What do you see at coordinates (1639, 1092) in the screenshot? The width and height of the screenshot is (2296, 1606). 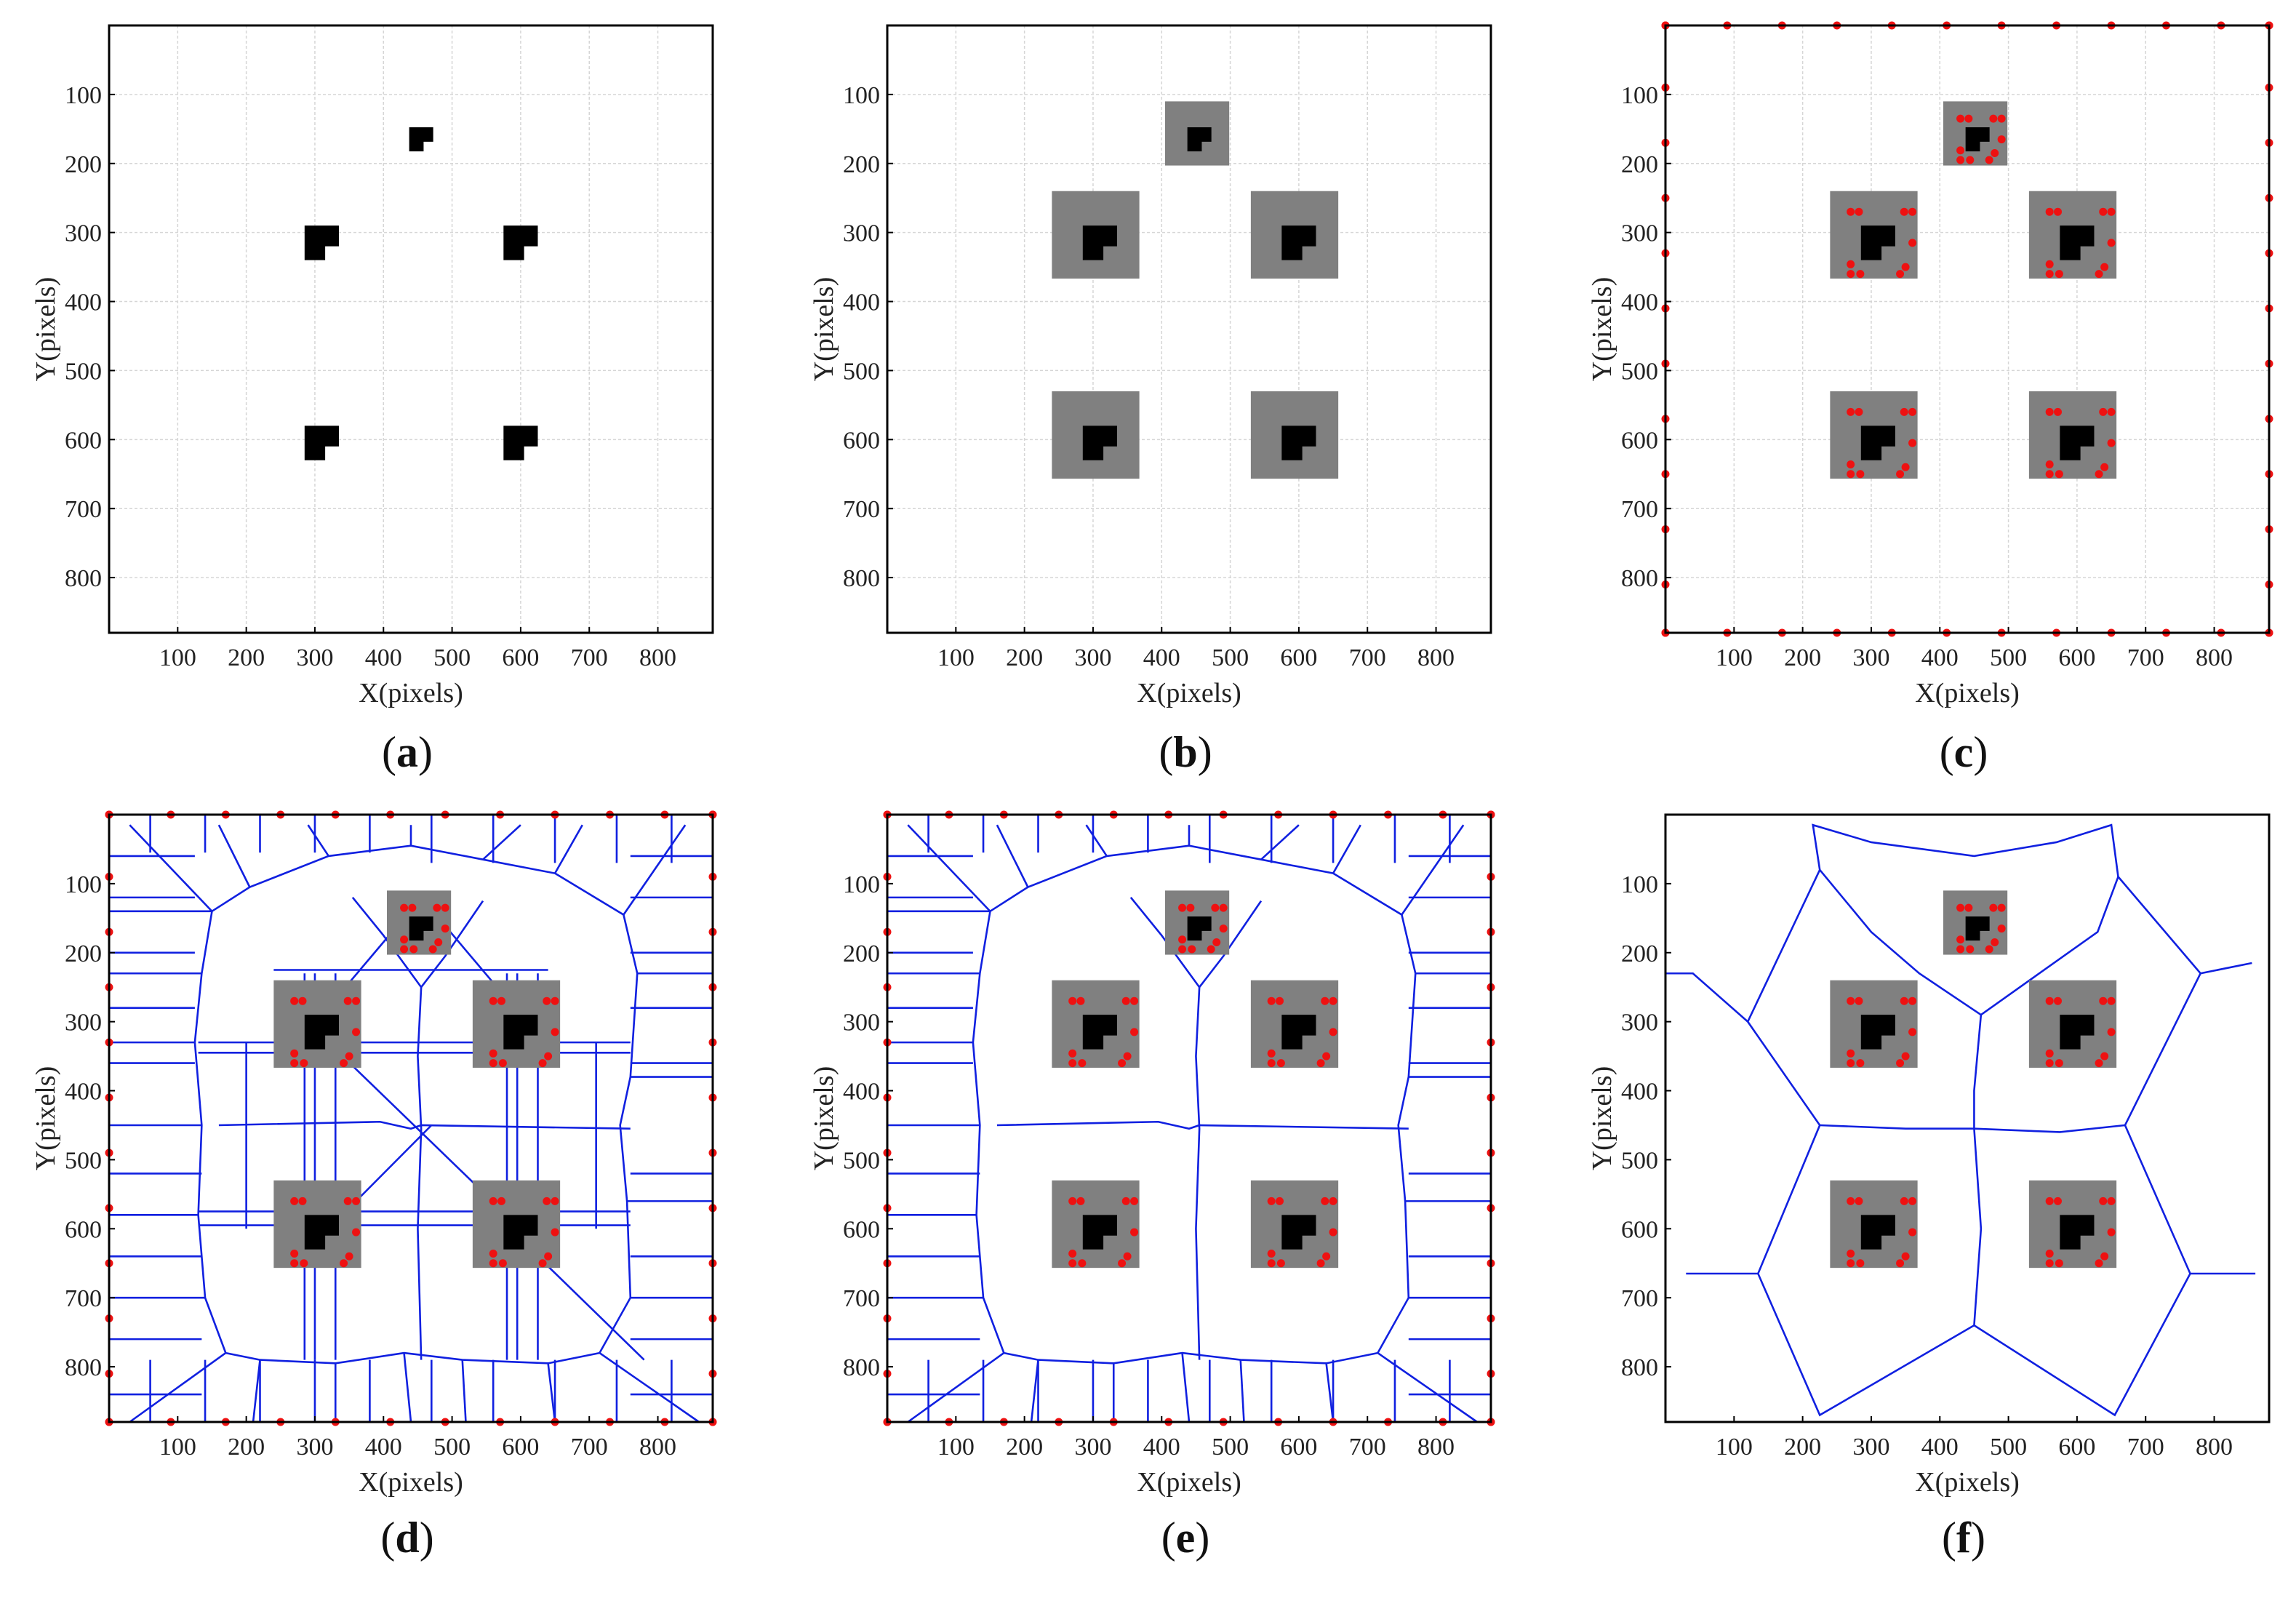 I see `y-tick-label: 400` at bounding box center [1639, 1092].